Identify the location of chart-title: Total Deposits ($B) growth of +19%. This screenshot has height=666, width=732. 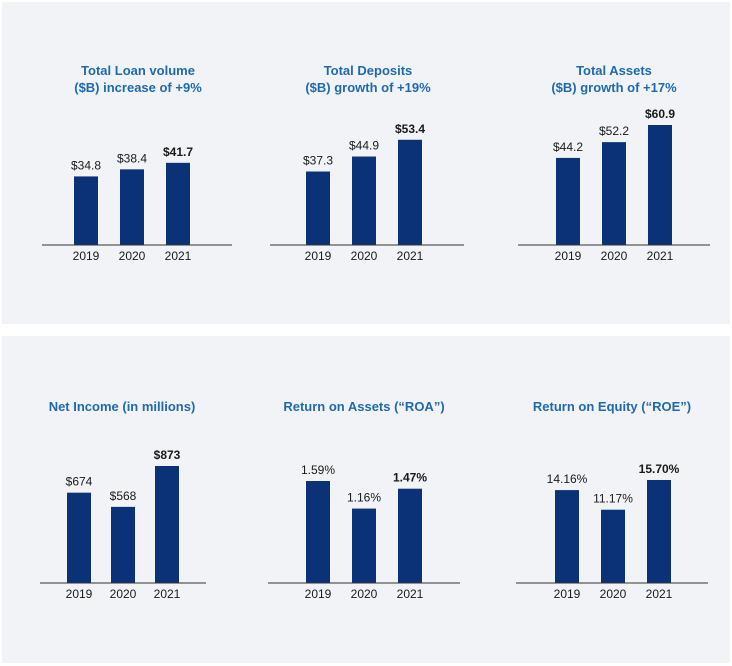
(368, 79).